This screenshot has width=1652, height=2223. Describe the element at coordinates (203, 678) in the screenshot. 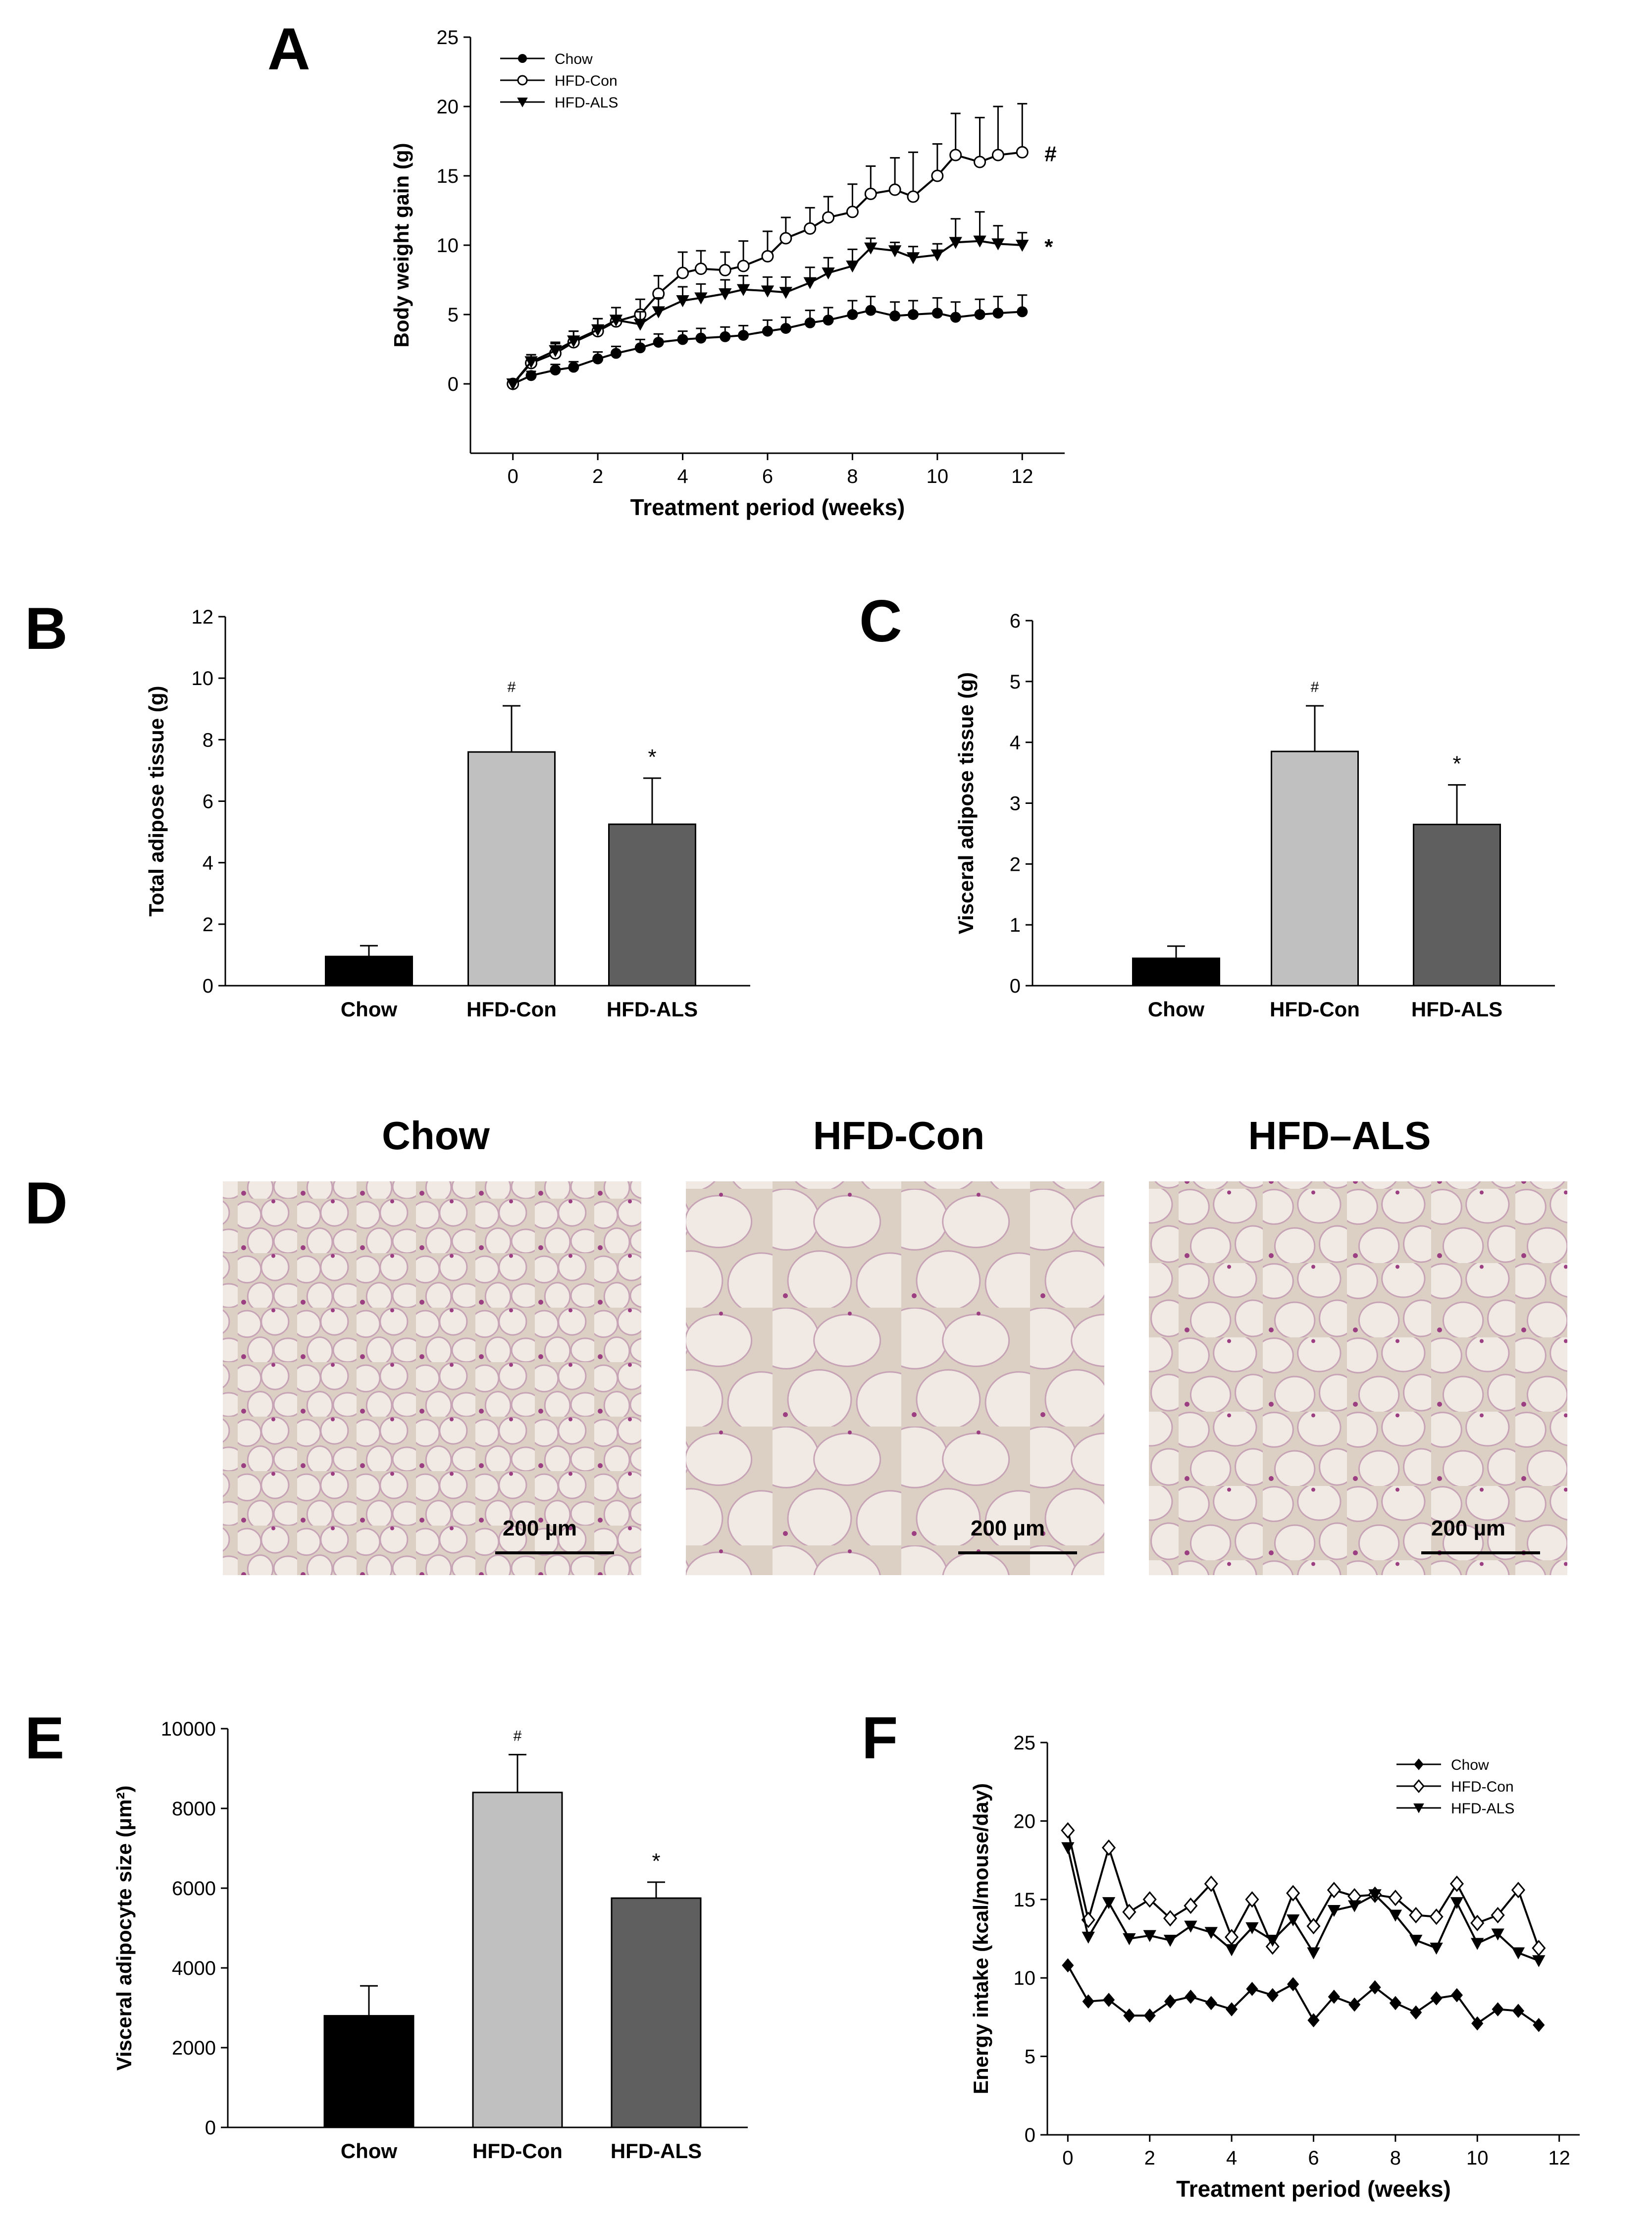

I see `y-tick-label: 10` at that location.